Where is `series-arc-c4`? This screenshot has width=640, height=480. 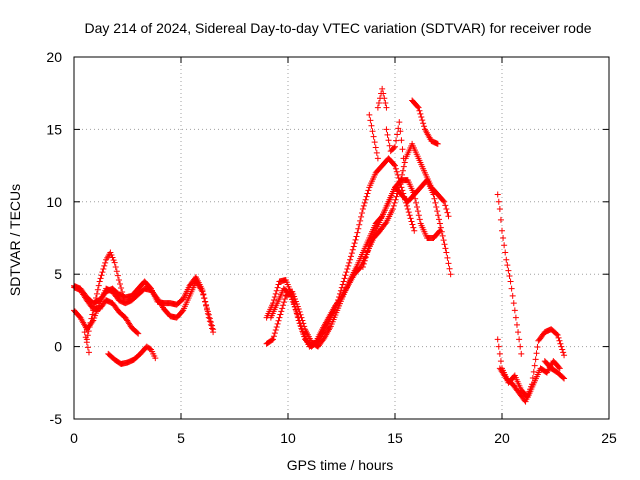 series-arc-c4 is located at coordinates (554, 370).